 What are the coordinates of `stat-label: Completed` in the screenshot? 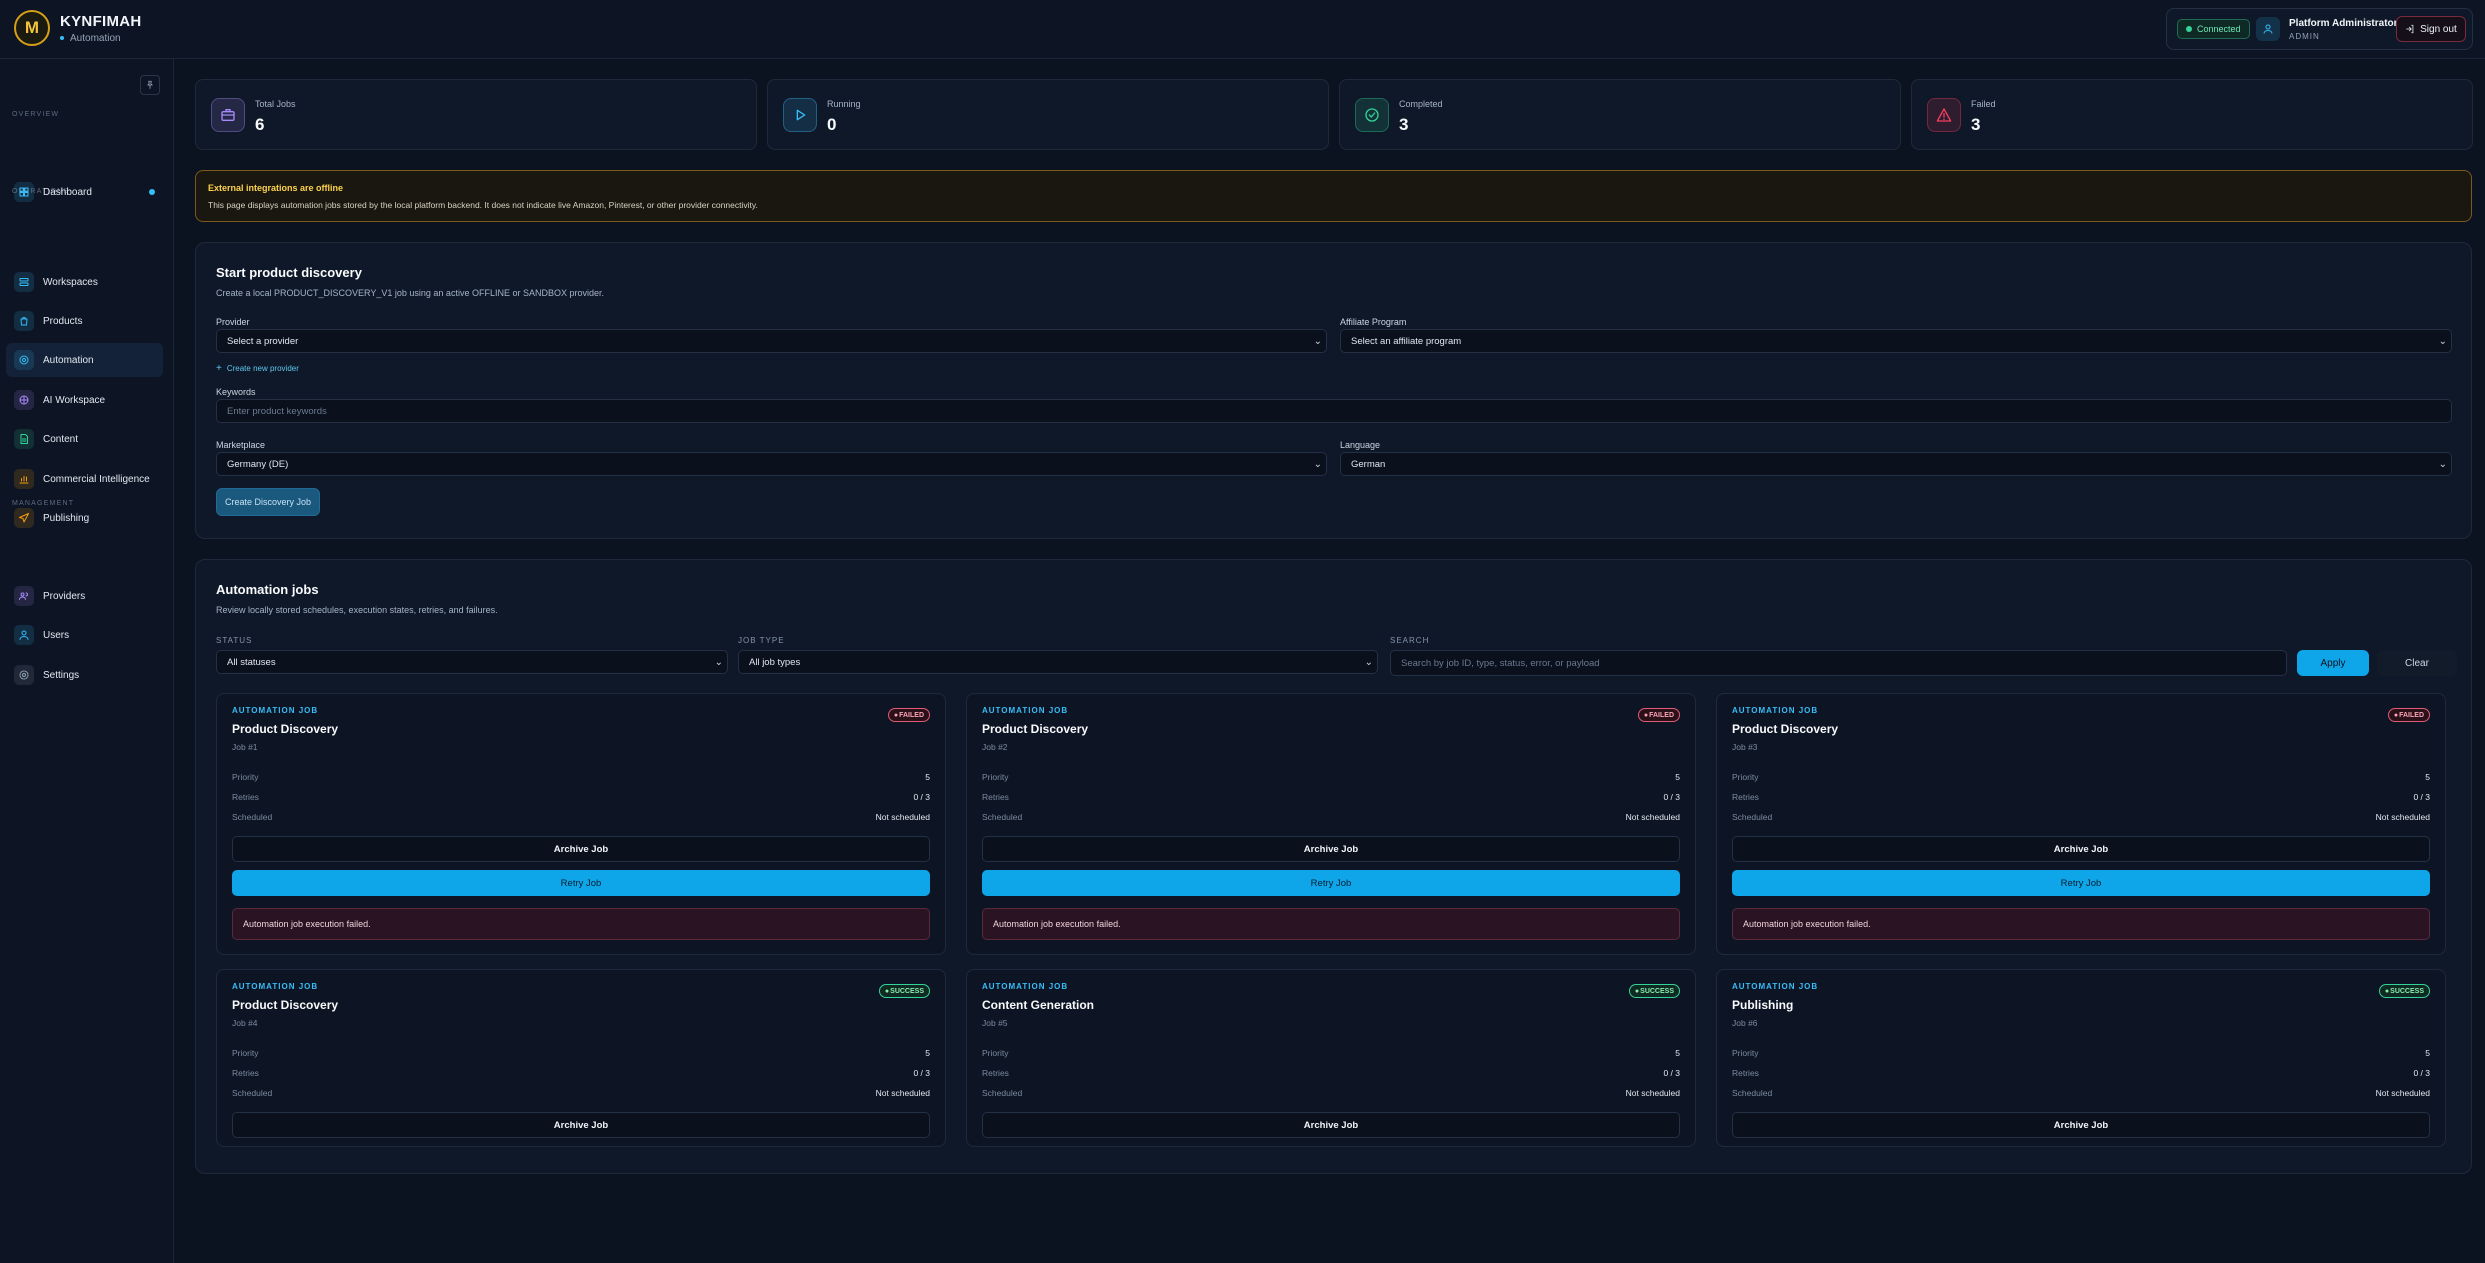 It's located at (1421, 104).